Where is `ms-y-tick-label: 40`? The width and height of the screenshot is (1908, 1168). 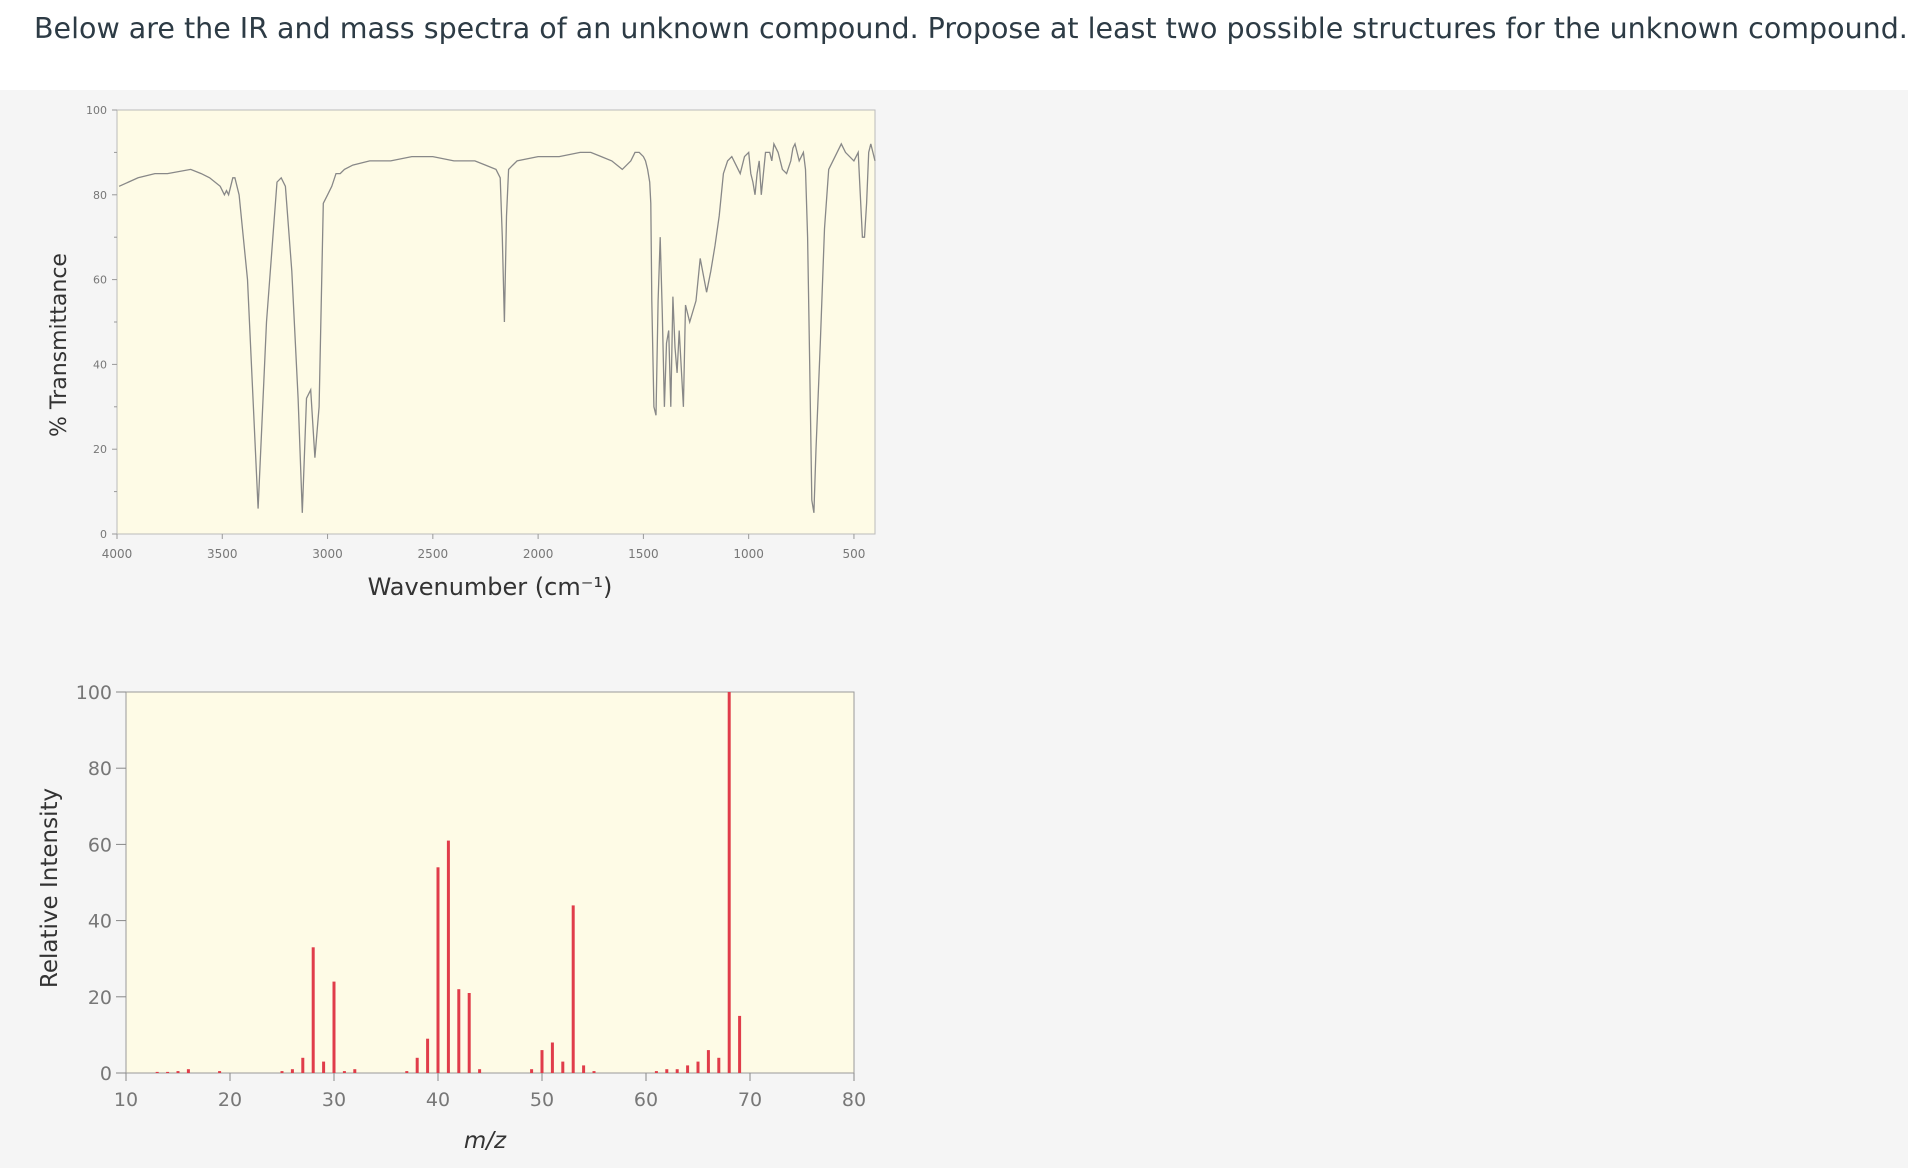 ms-y-tick-label: 40 is located at coordinates (100, 922).